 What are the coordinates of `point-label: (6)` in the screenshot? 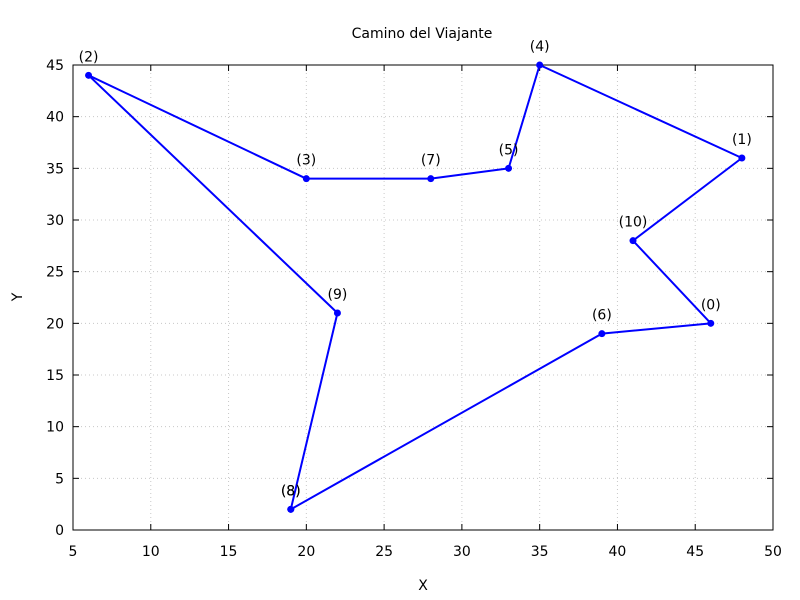 It's located at (602, 316).